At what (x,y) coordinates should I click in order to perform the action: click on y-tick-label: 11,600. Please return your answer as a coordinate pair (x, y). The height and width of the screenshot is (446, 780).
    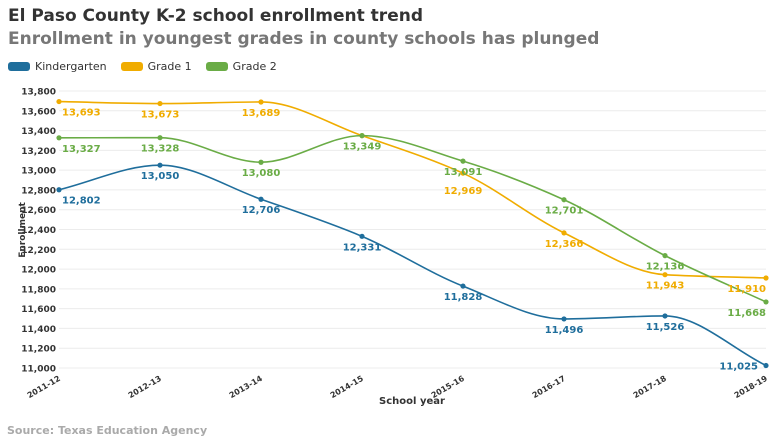
    Looking at the image, I should click on (38, 310).